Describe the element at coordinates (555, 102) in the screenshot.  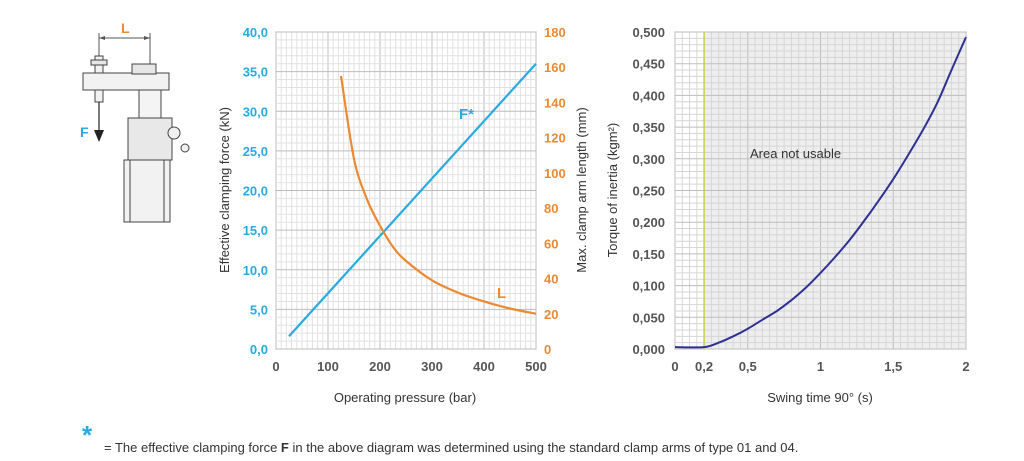
I see `arm-length-tick-label: 140` at that location.